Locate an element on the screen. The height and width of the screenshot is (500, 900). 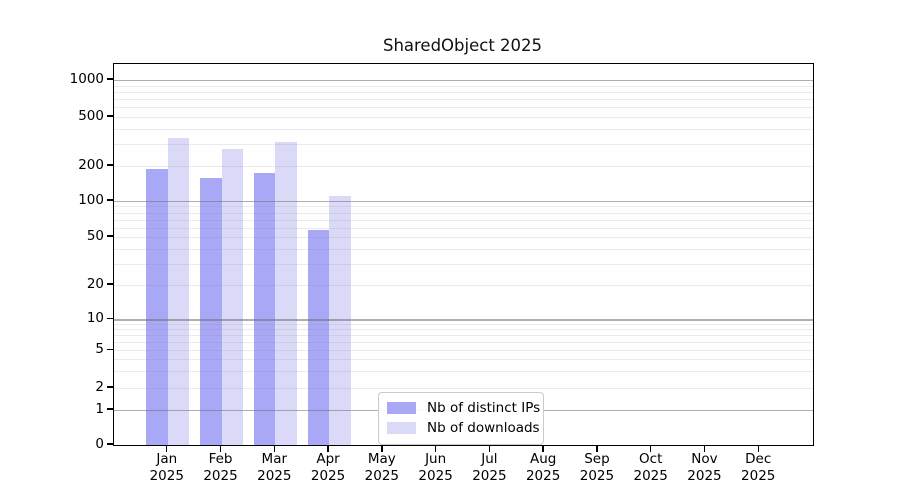
y-tick-label: 20 is located at coordinates (95, 284).